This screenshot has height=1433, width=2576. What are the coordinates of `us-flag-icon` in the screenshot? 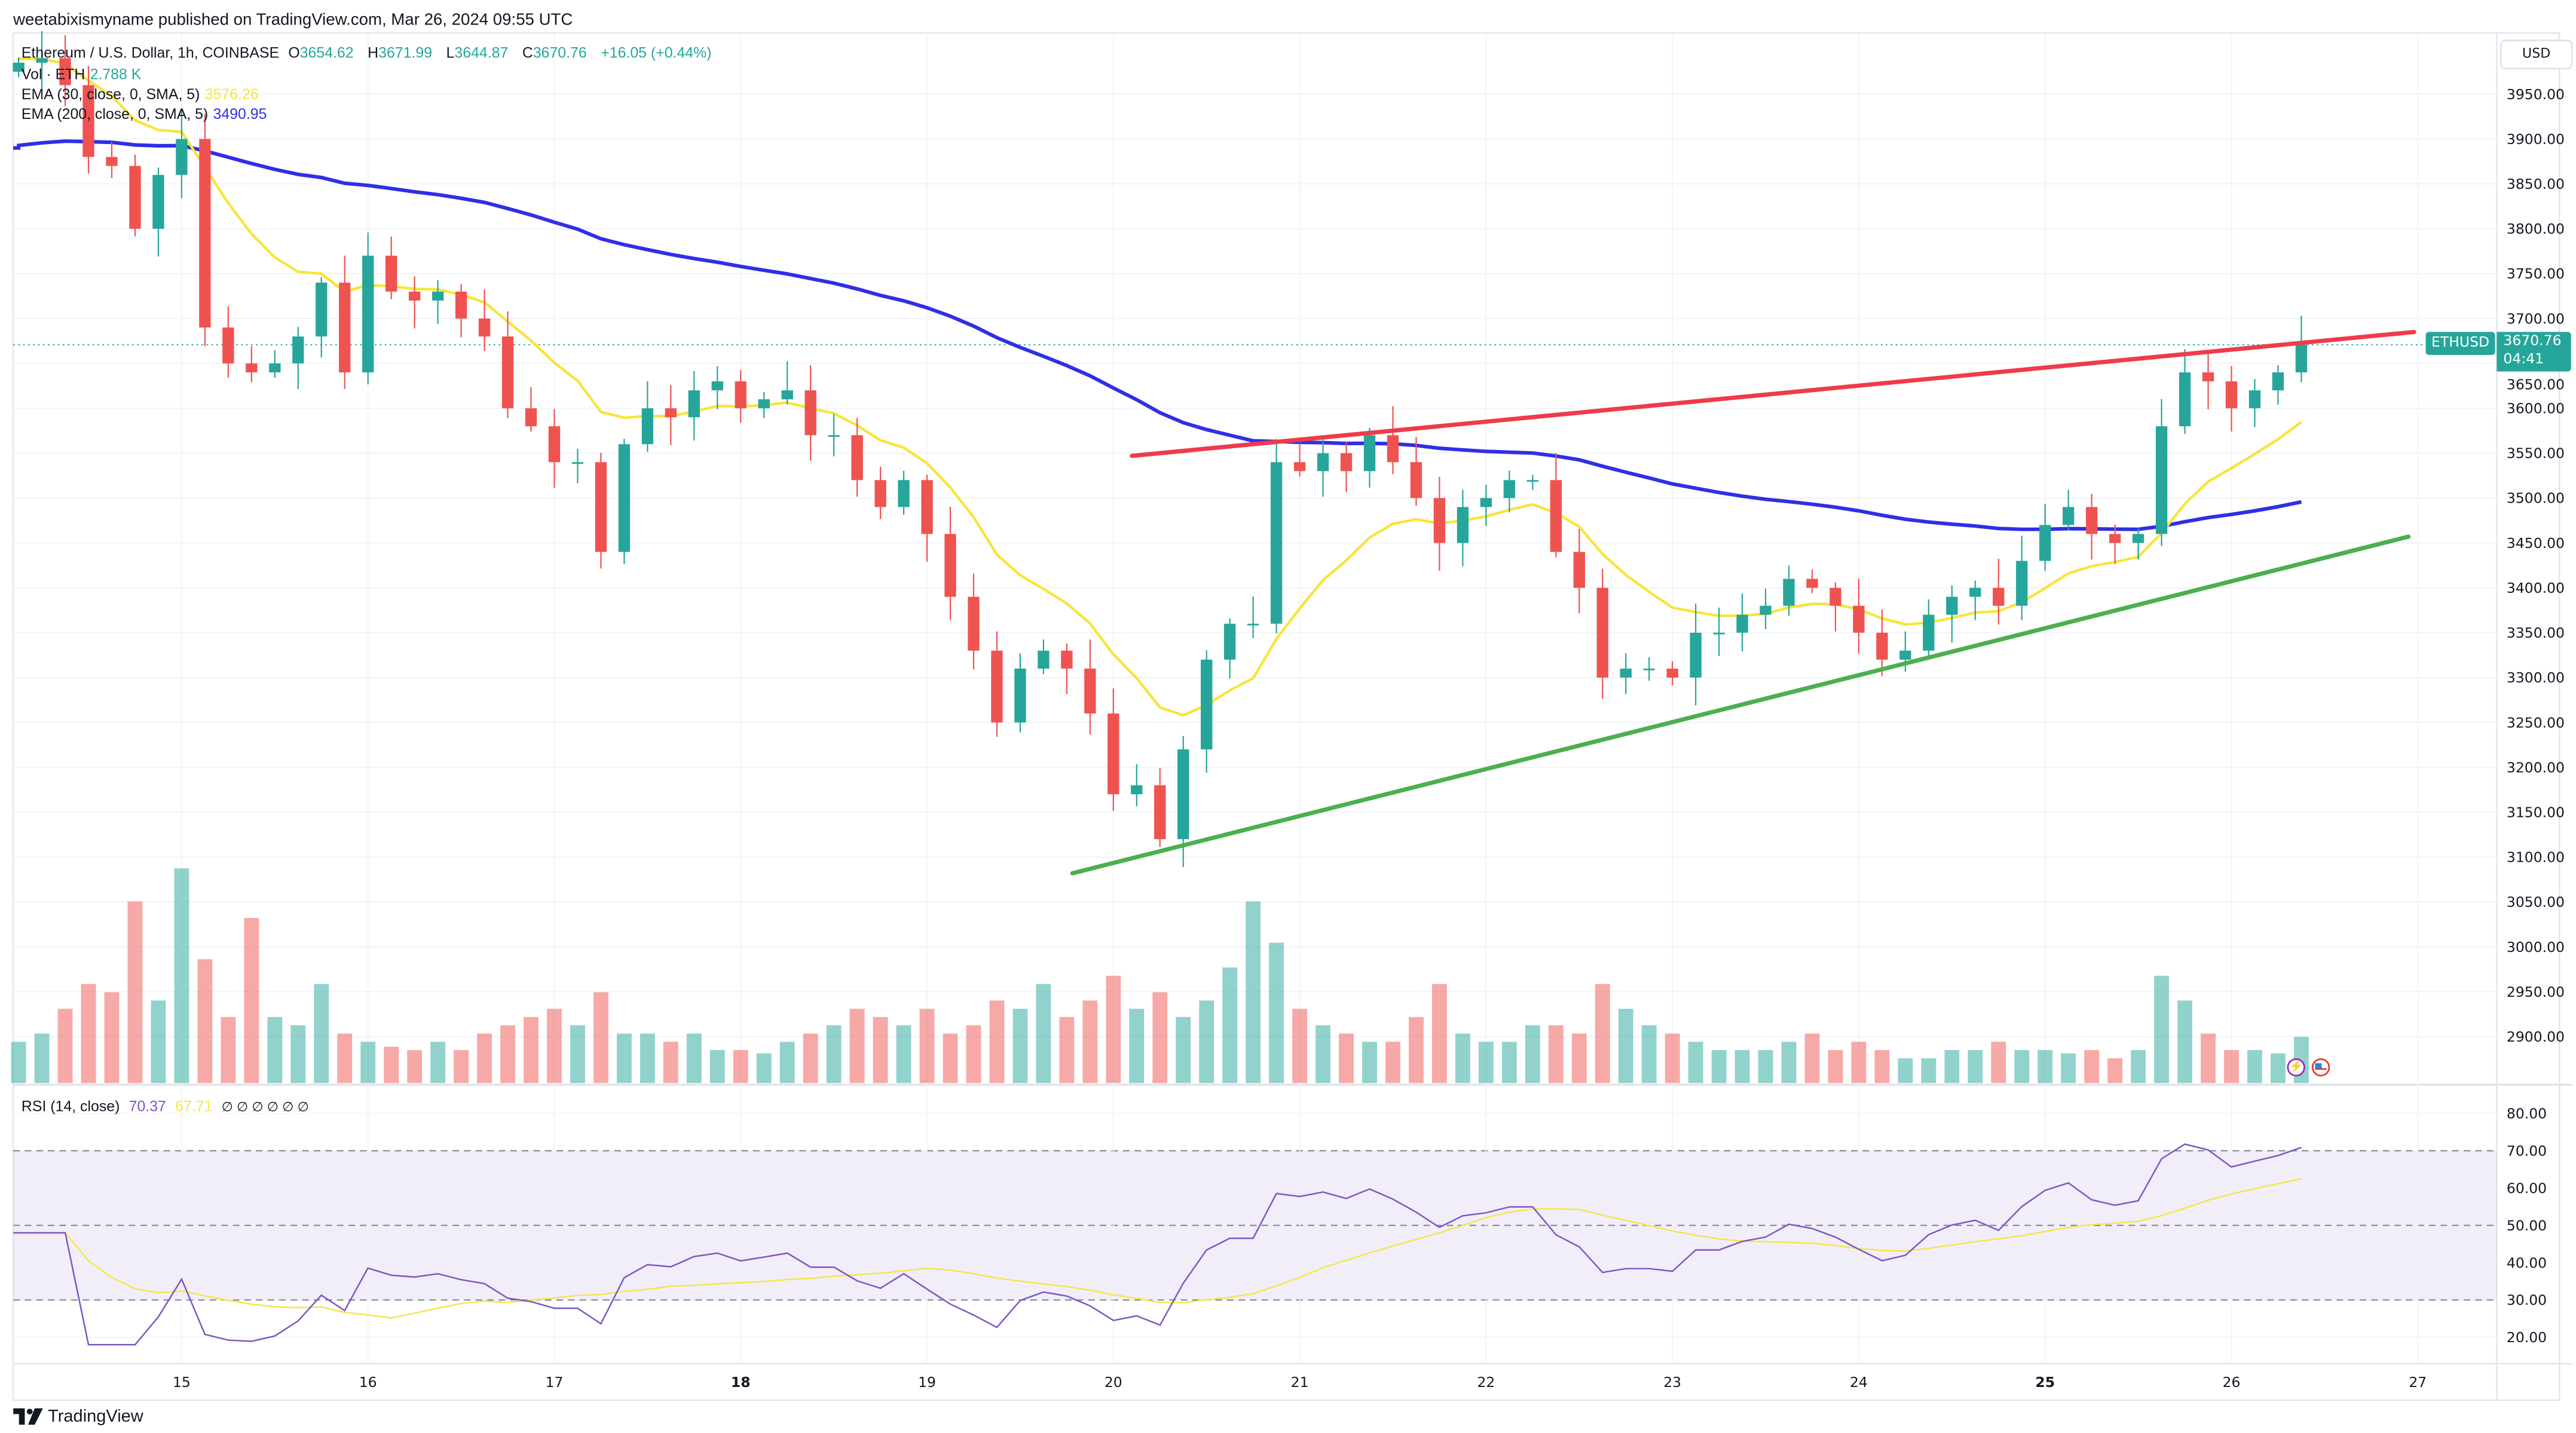 It's located at (2320, 1067).